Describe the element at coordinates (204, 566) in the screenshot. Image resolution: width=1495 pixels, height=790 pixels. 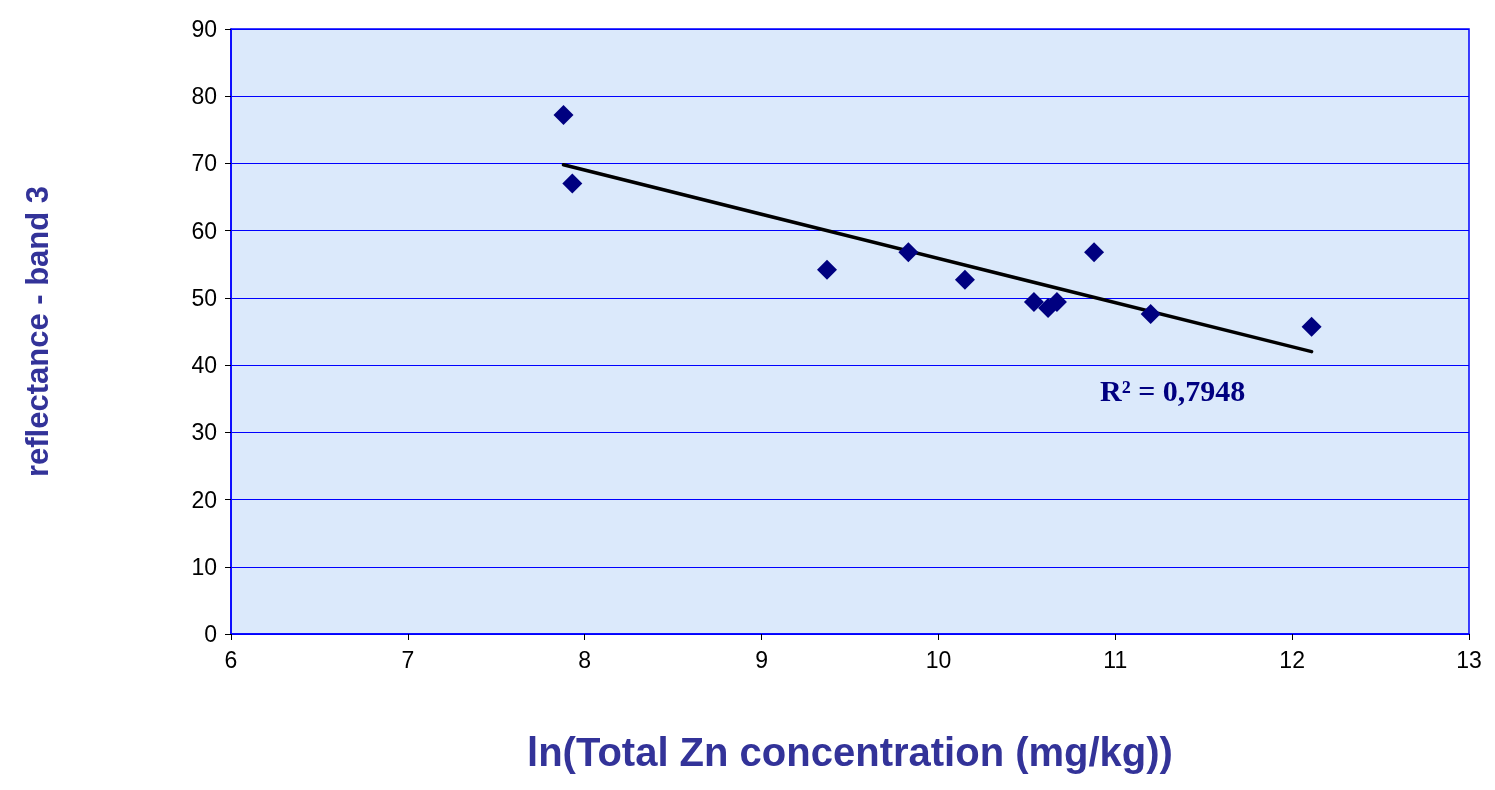
I see `y-tick-label: 10` at that location.